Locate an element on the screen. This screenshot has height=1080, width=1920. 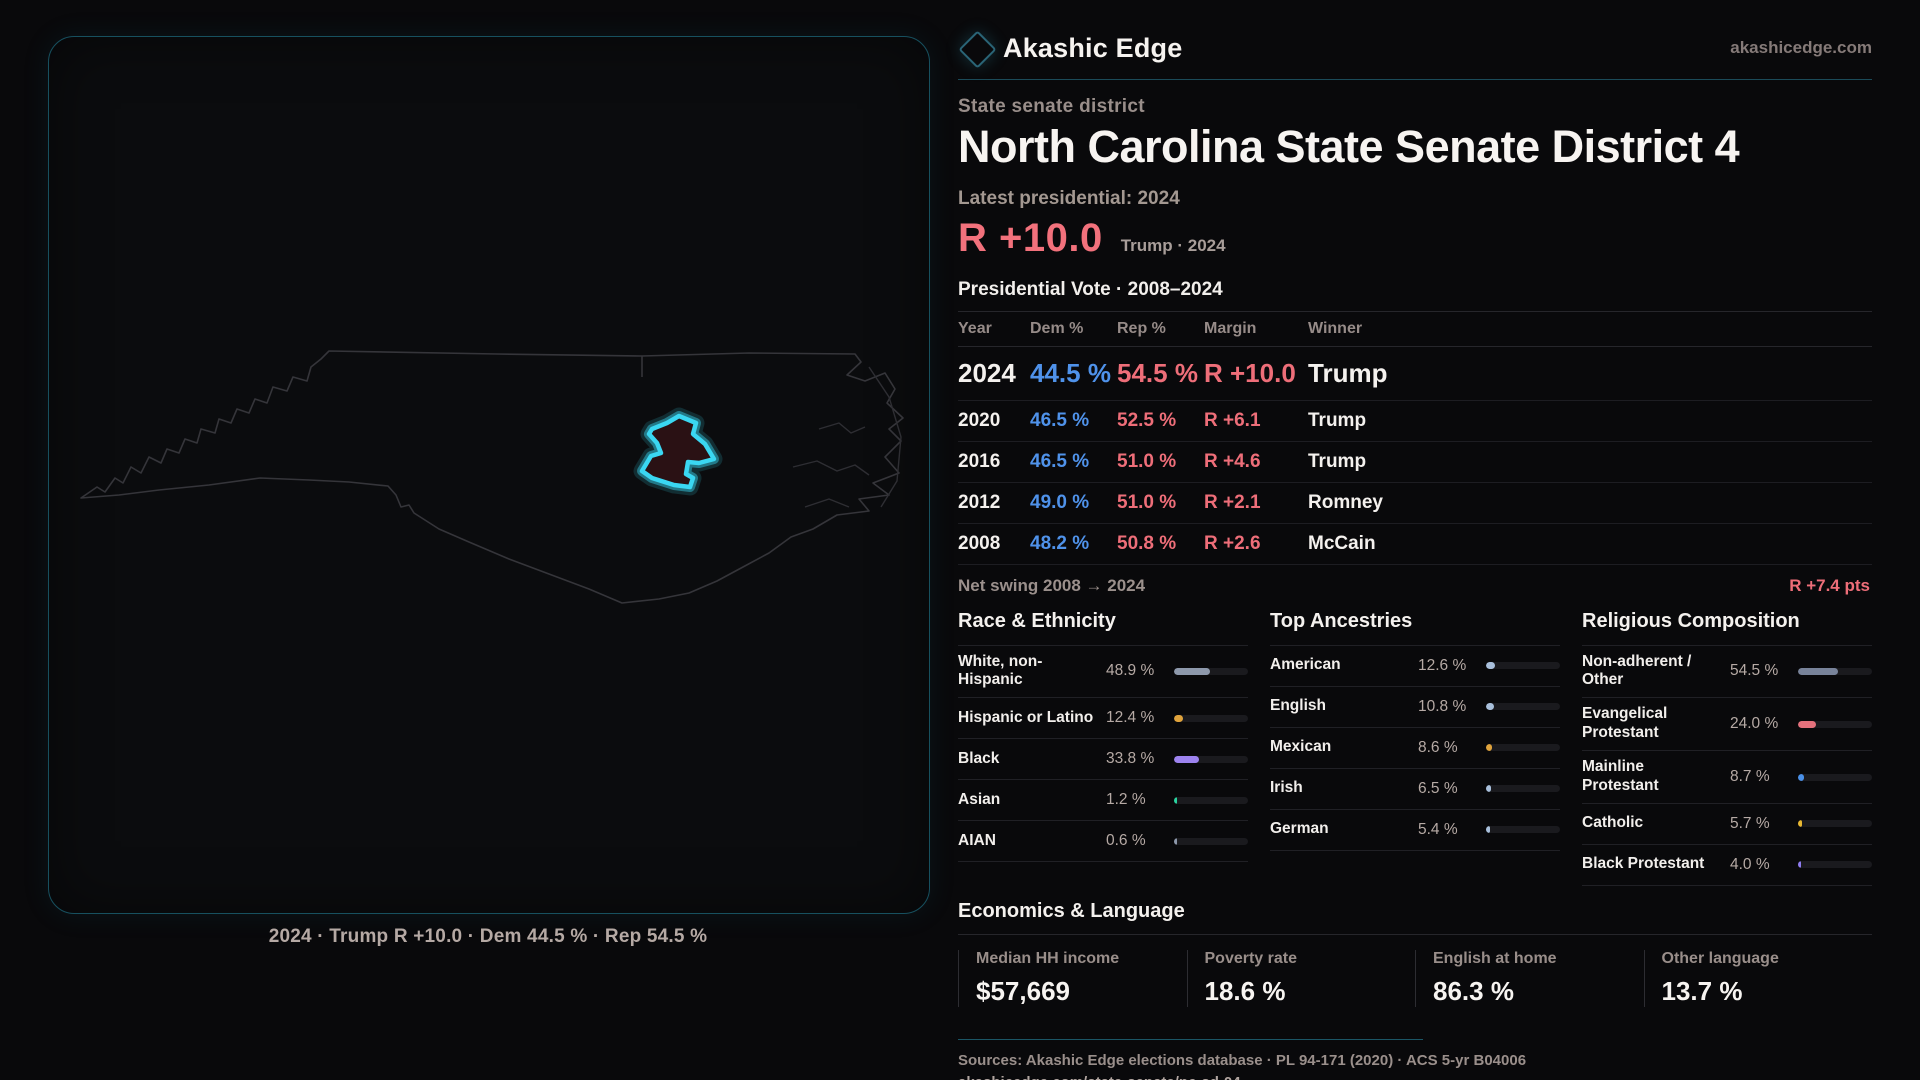
demo-label: German is located at coordinates (1299, 829).